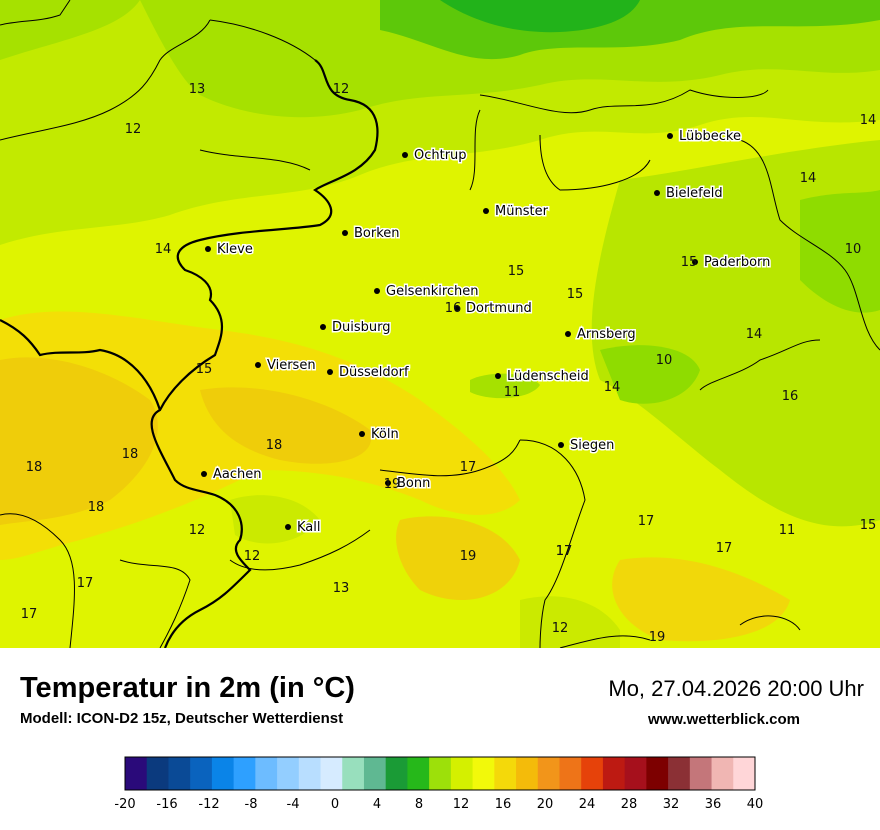 This screenshot has width=880, height=830. I want to click on city-label: Ochtrup, so click(440, 155).